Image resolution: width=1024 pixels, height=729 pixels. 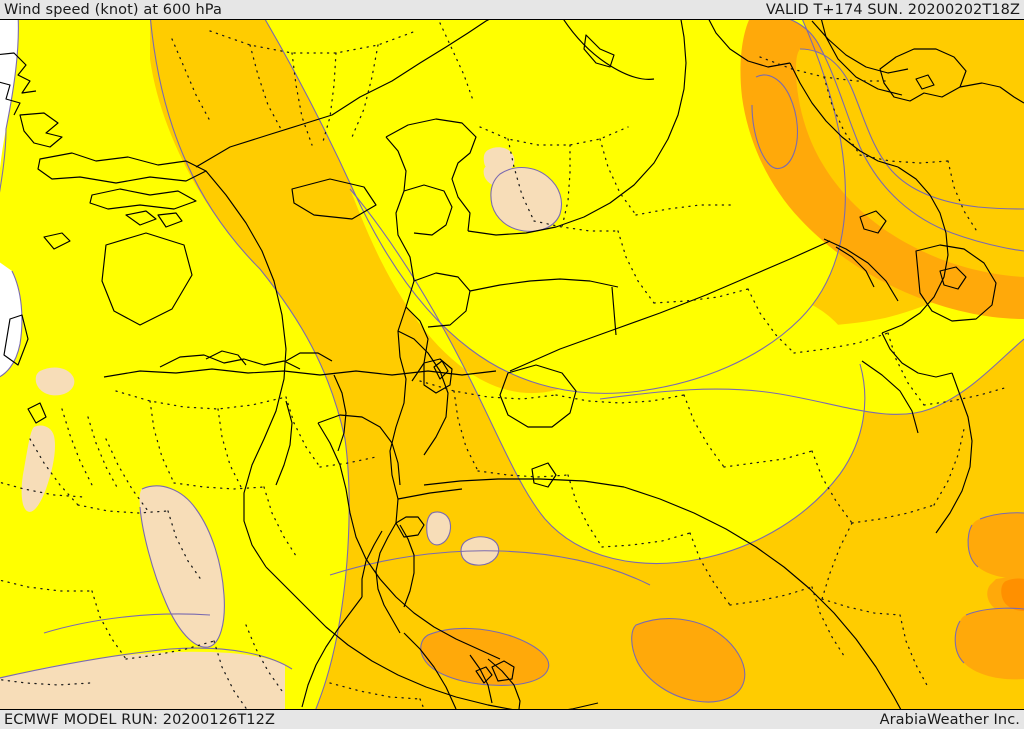 I want to click on band-white-nw, so click(x=9, y=94).